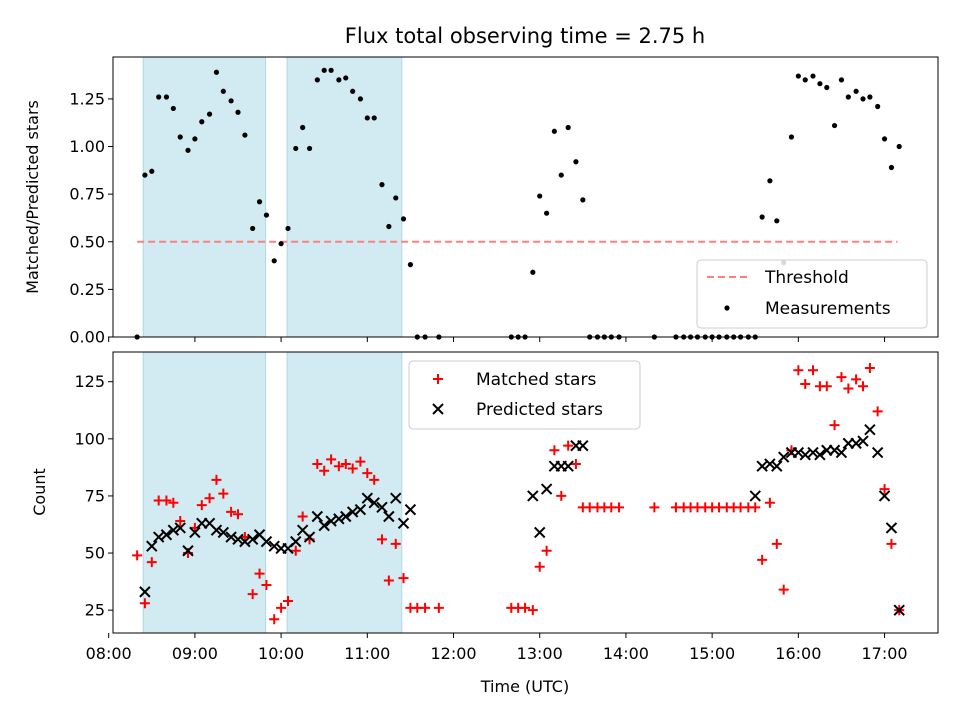  I want to click on legend-bottom: Matched stars Predicted stars, so click(524, 395).